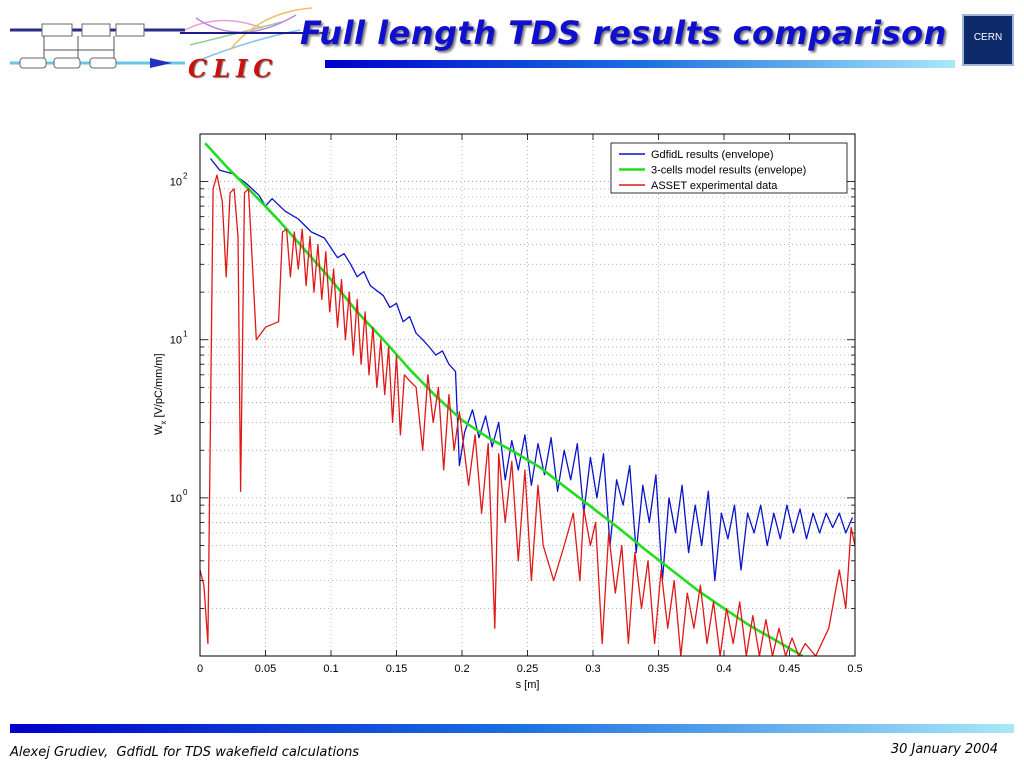 The width and height of the screenshot is (1024, 768). What do you see at coordinates (185, 492) in the screenshot?
I see `y-tick-exponent: 0` at bounding box center [185, 492].